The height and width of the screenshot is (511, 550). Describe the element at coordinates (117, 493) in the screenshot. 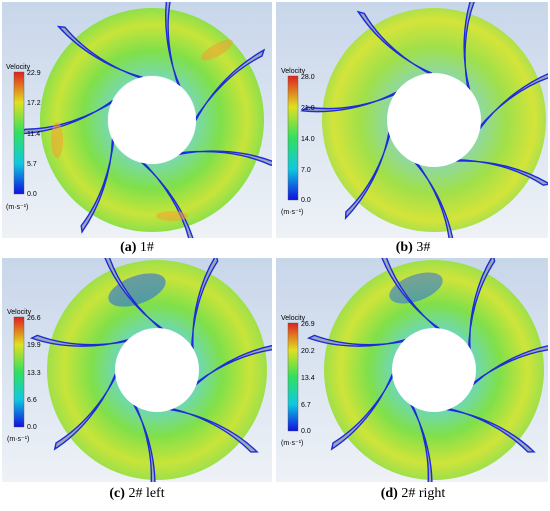

I see `caption-letter-c: (c)` at that location.